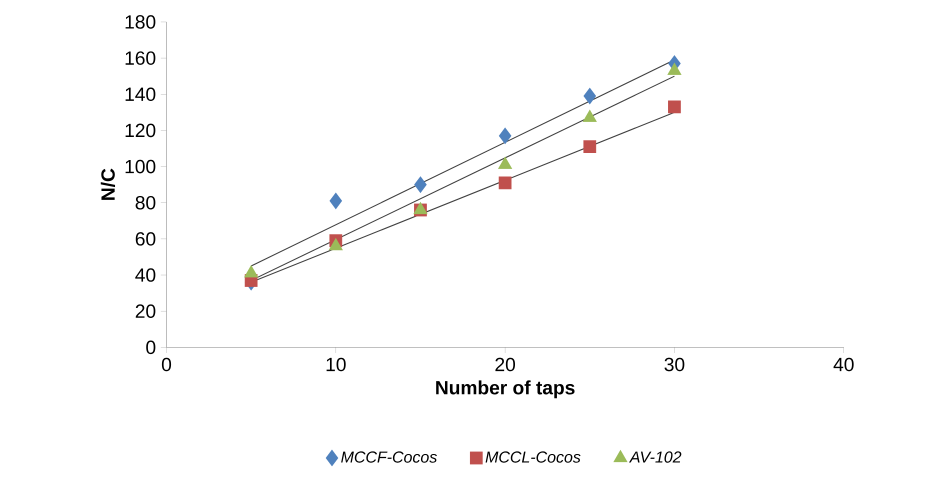  I want to click on y-tick-label: 100, so click(141, 167).